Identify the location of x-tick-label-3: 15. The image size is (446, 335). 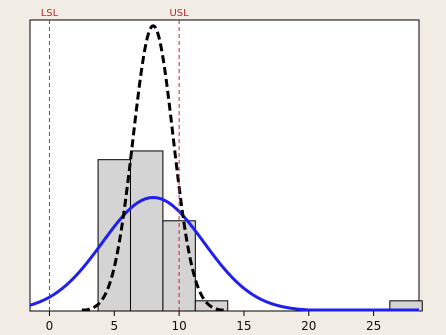
(243, 326).